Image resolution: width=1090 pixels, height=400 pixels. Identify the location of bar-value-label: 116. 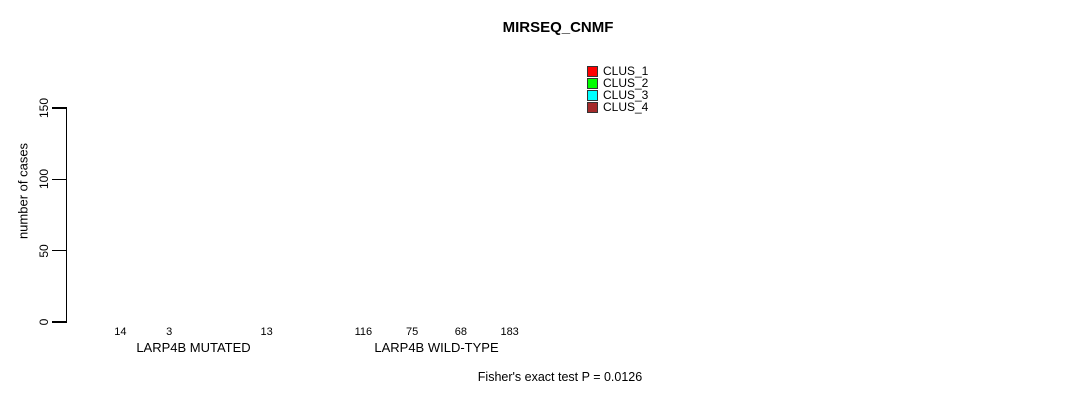
(363, 332).